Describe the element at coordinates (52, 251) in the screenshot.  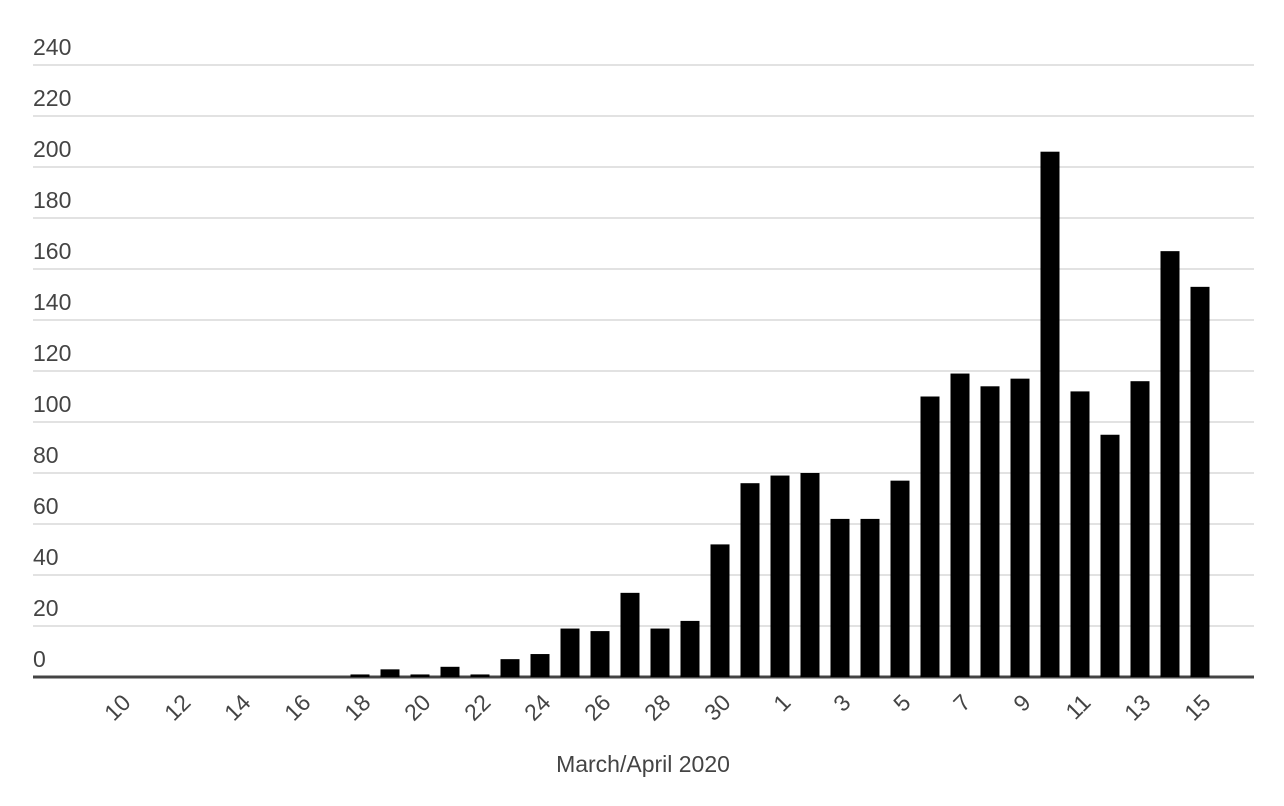
I see `y-tick-label: 160` at that location.